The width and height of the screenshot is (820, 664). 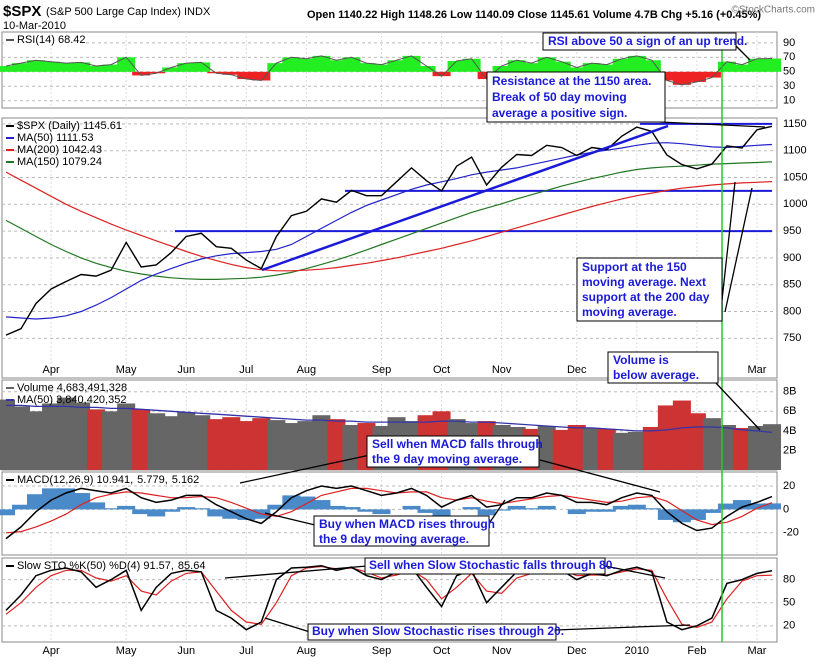 I want to click on legend-bg, so click(x=43, y=40).